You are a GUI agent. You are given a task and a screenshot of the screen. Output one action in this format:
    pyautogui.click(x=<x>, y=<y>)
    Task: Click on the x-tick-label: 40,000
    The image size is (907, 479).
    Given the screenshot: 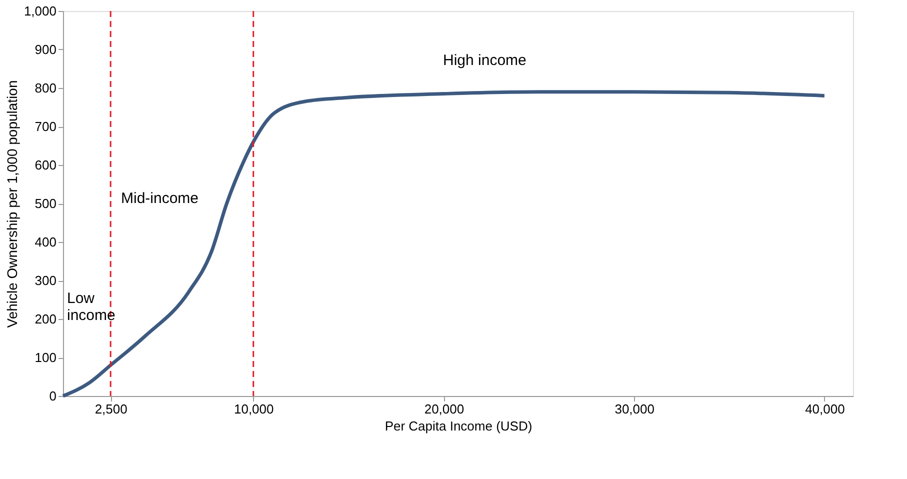 What is the action you would take?
    pyautogui.click(x=825, y=409)
    